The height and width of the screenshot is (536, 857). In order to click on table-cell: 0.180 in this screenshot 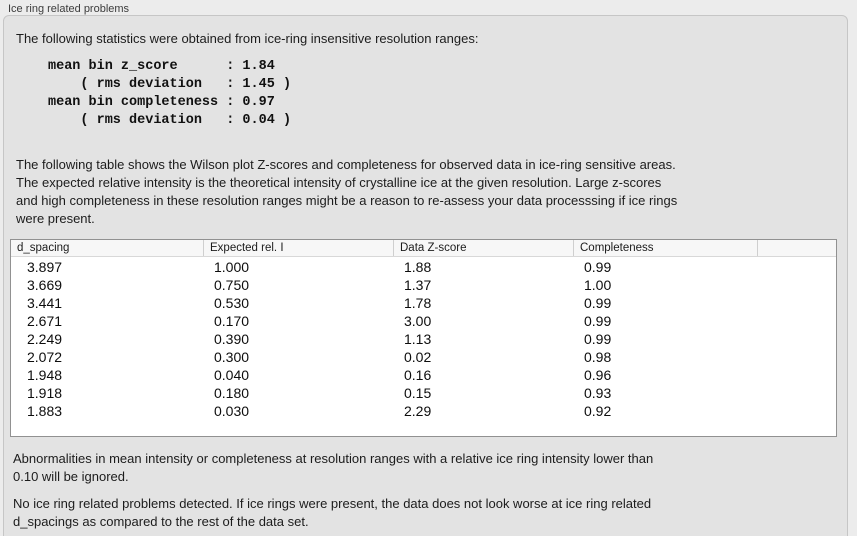, I will do `click(232, 393)`.